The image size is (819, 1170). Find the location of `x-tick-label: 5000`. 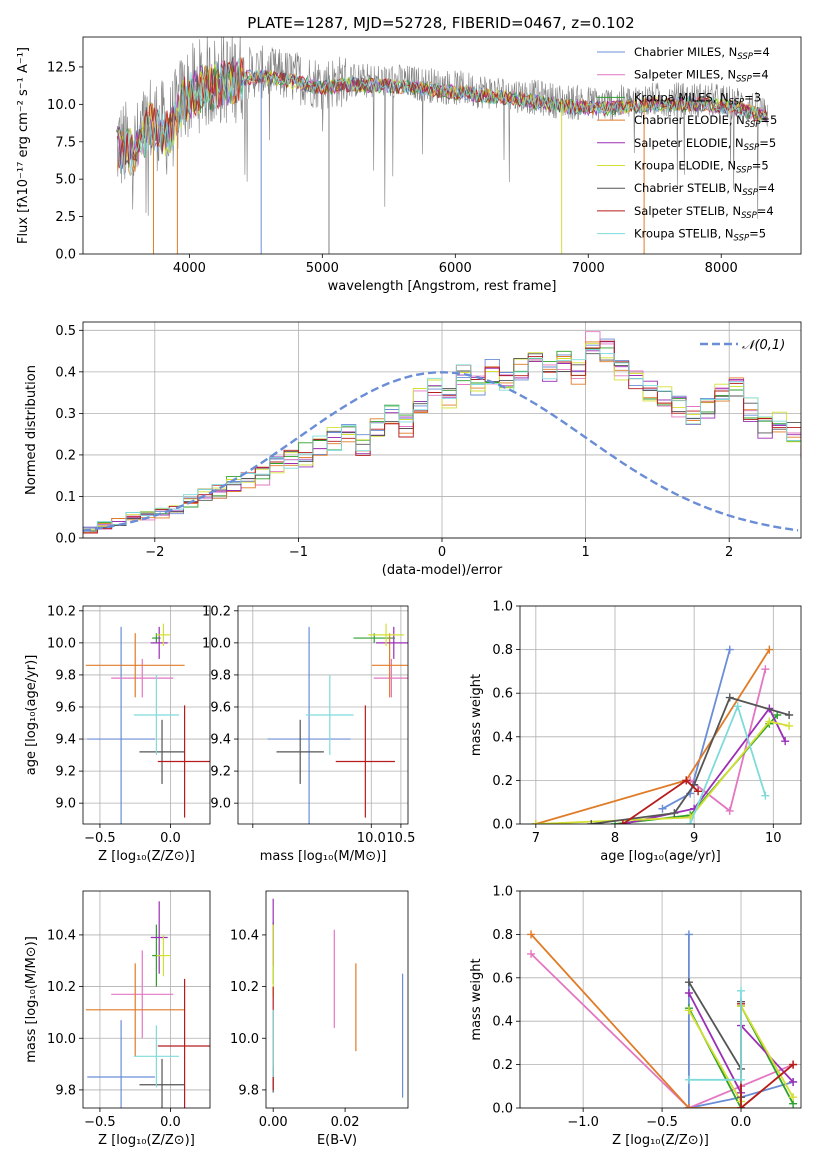

x-tick-label: 5000 is located at coordinates (322, 268).